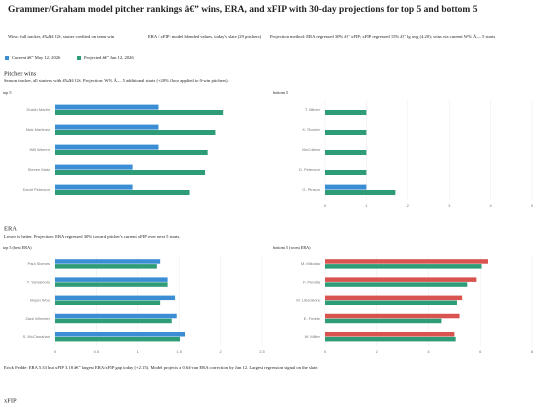 This screenshot has width=540, height=405. I want to click on y-tick-label: Zack Wheeler, so click(37, 318).